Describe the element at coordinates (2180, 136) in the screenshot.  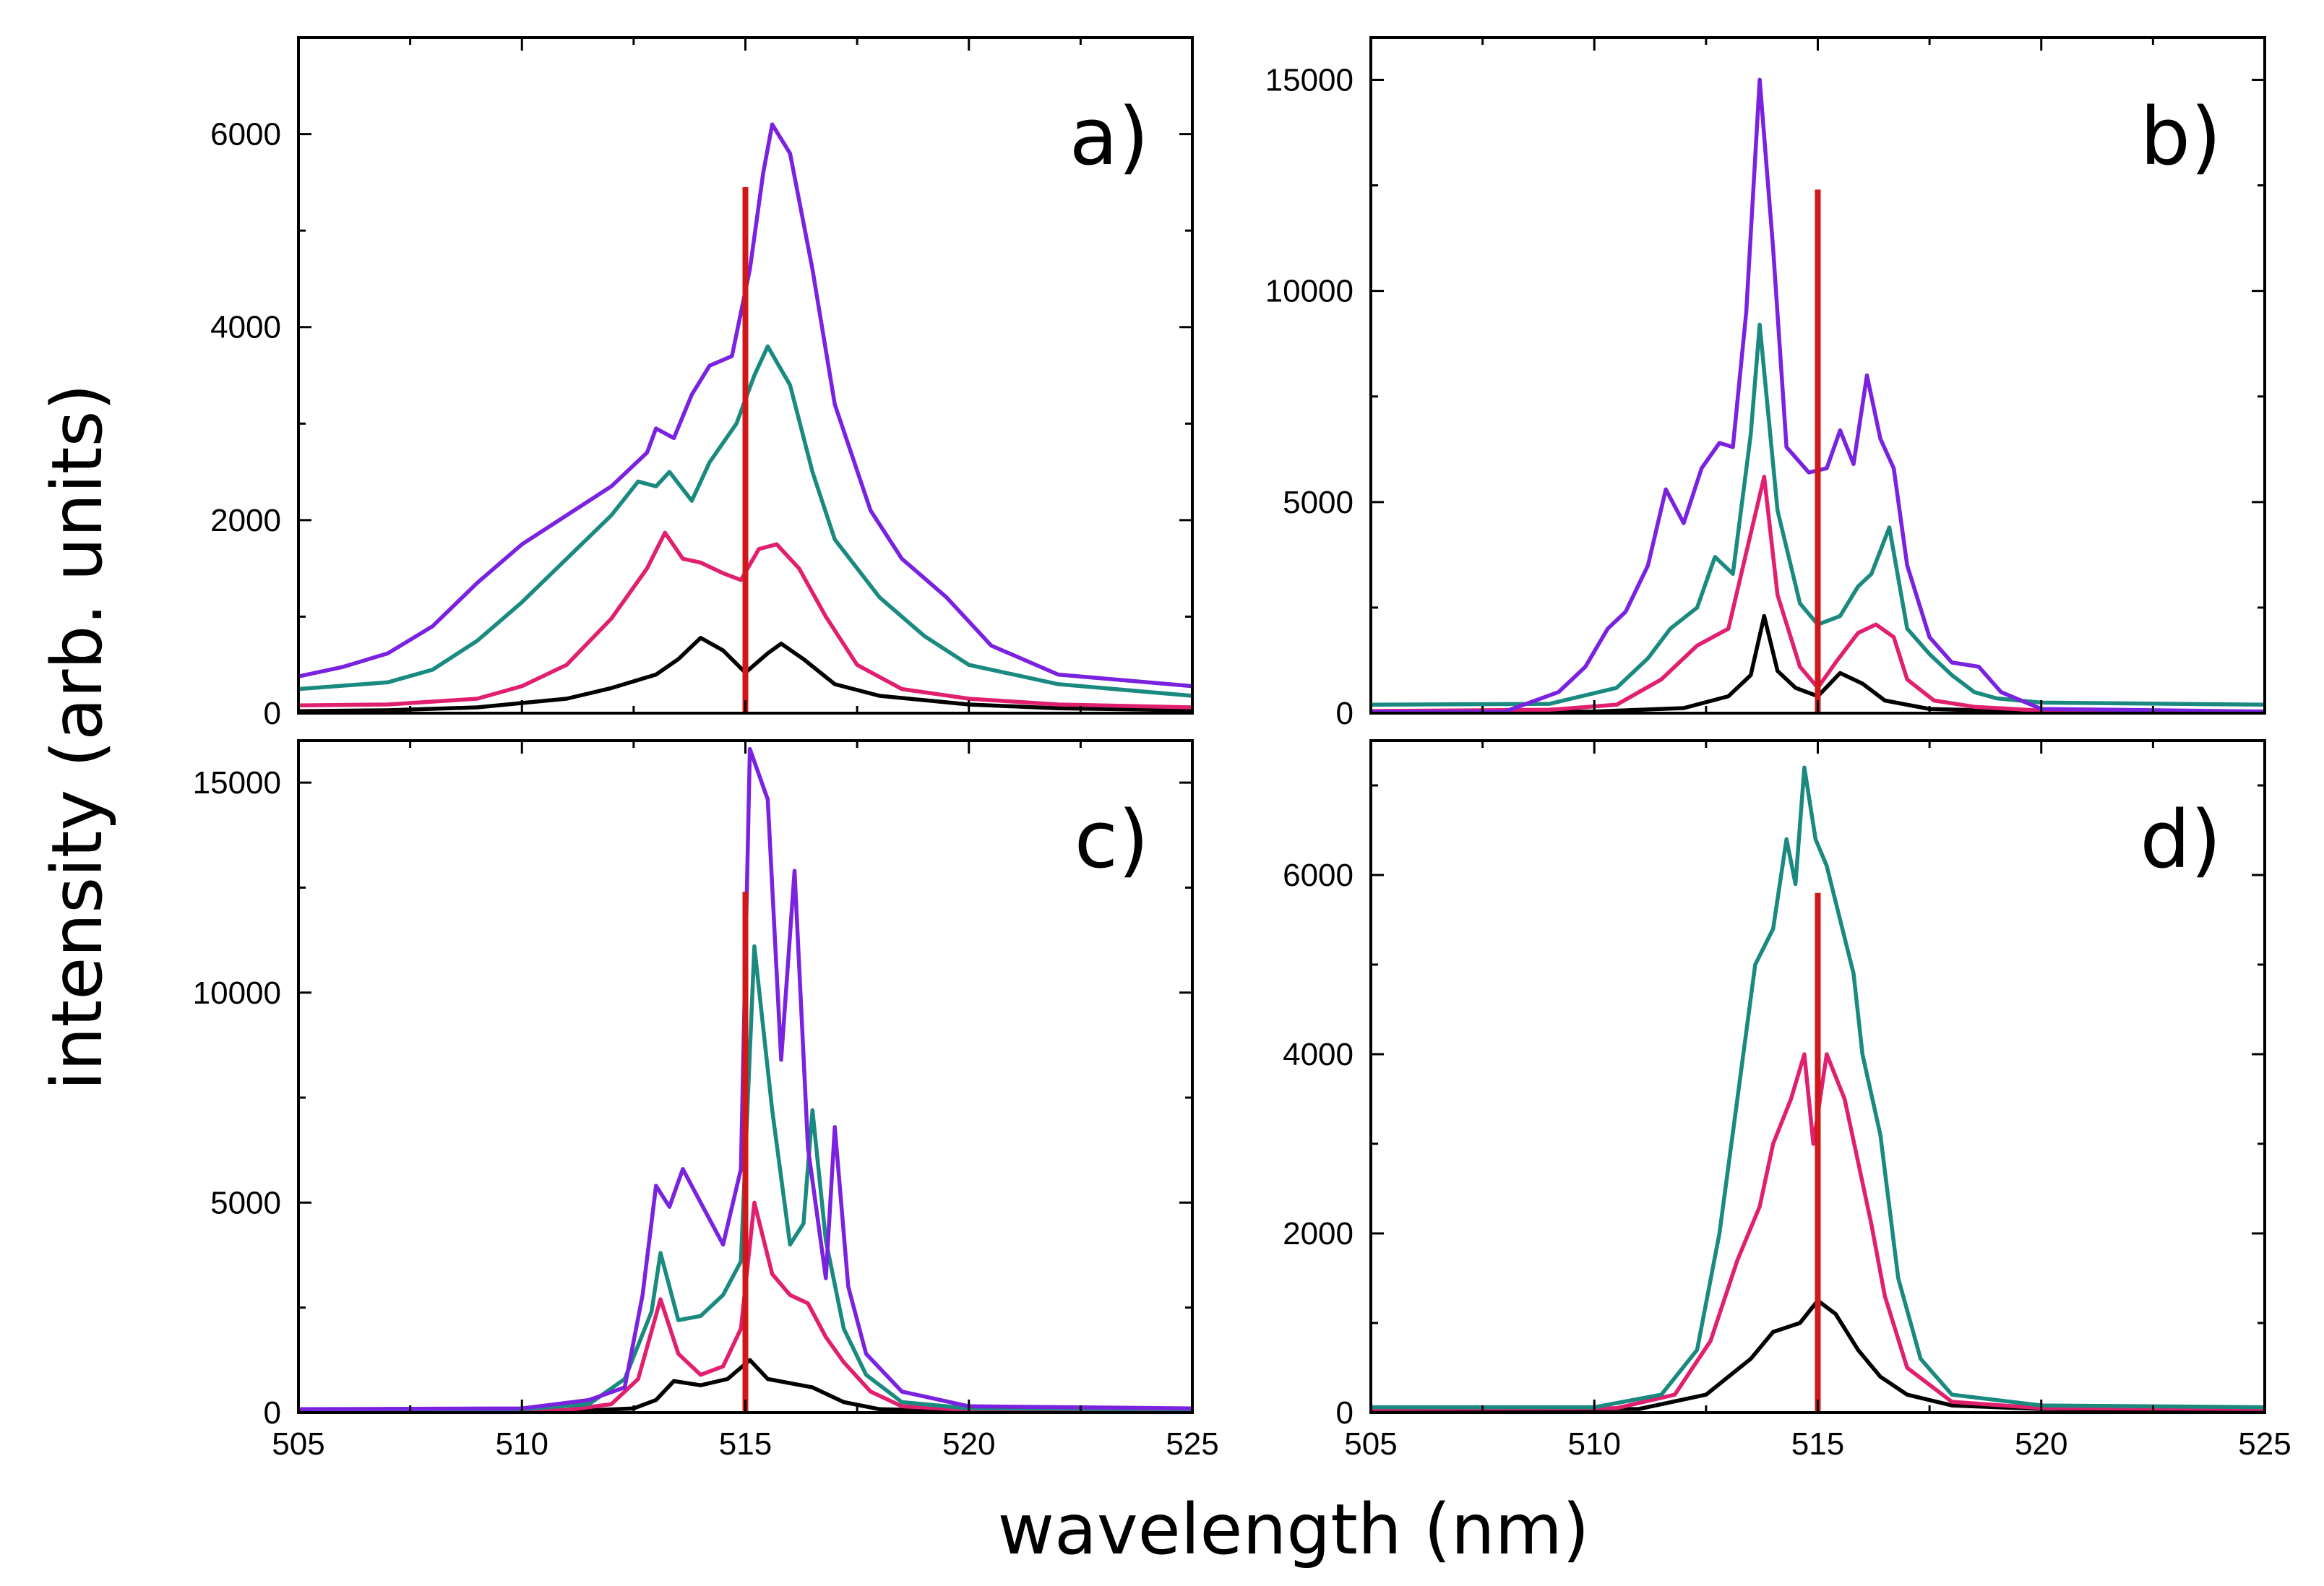
I see `panel-label: b)` at that location.